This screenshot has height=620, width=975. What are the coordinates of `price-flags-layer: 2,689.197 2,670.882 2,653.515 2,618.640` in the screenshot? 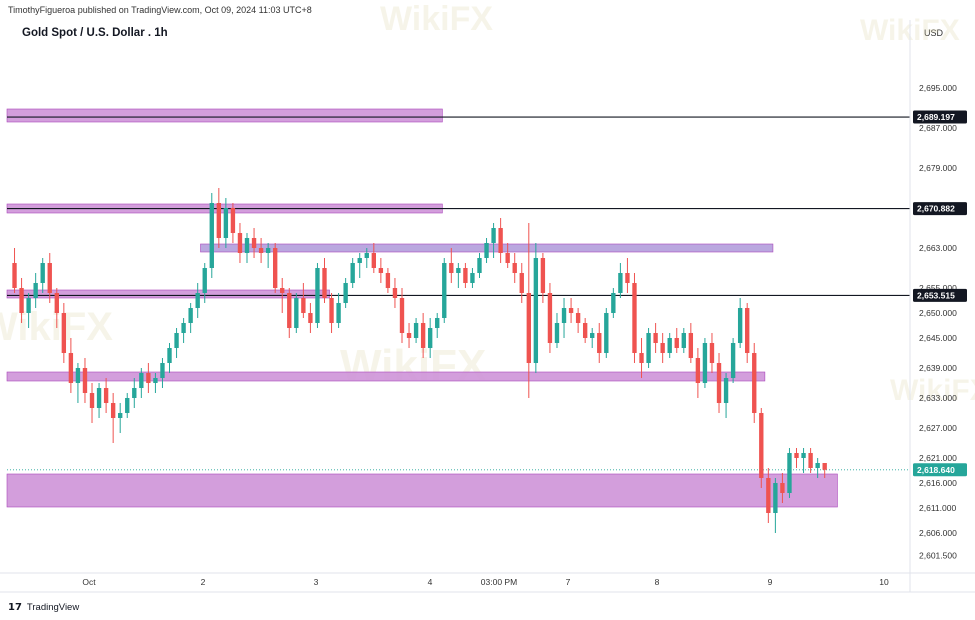 It's located at (940, 293).